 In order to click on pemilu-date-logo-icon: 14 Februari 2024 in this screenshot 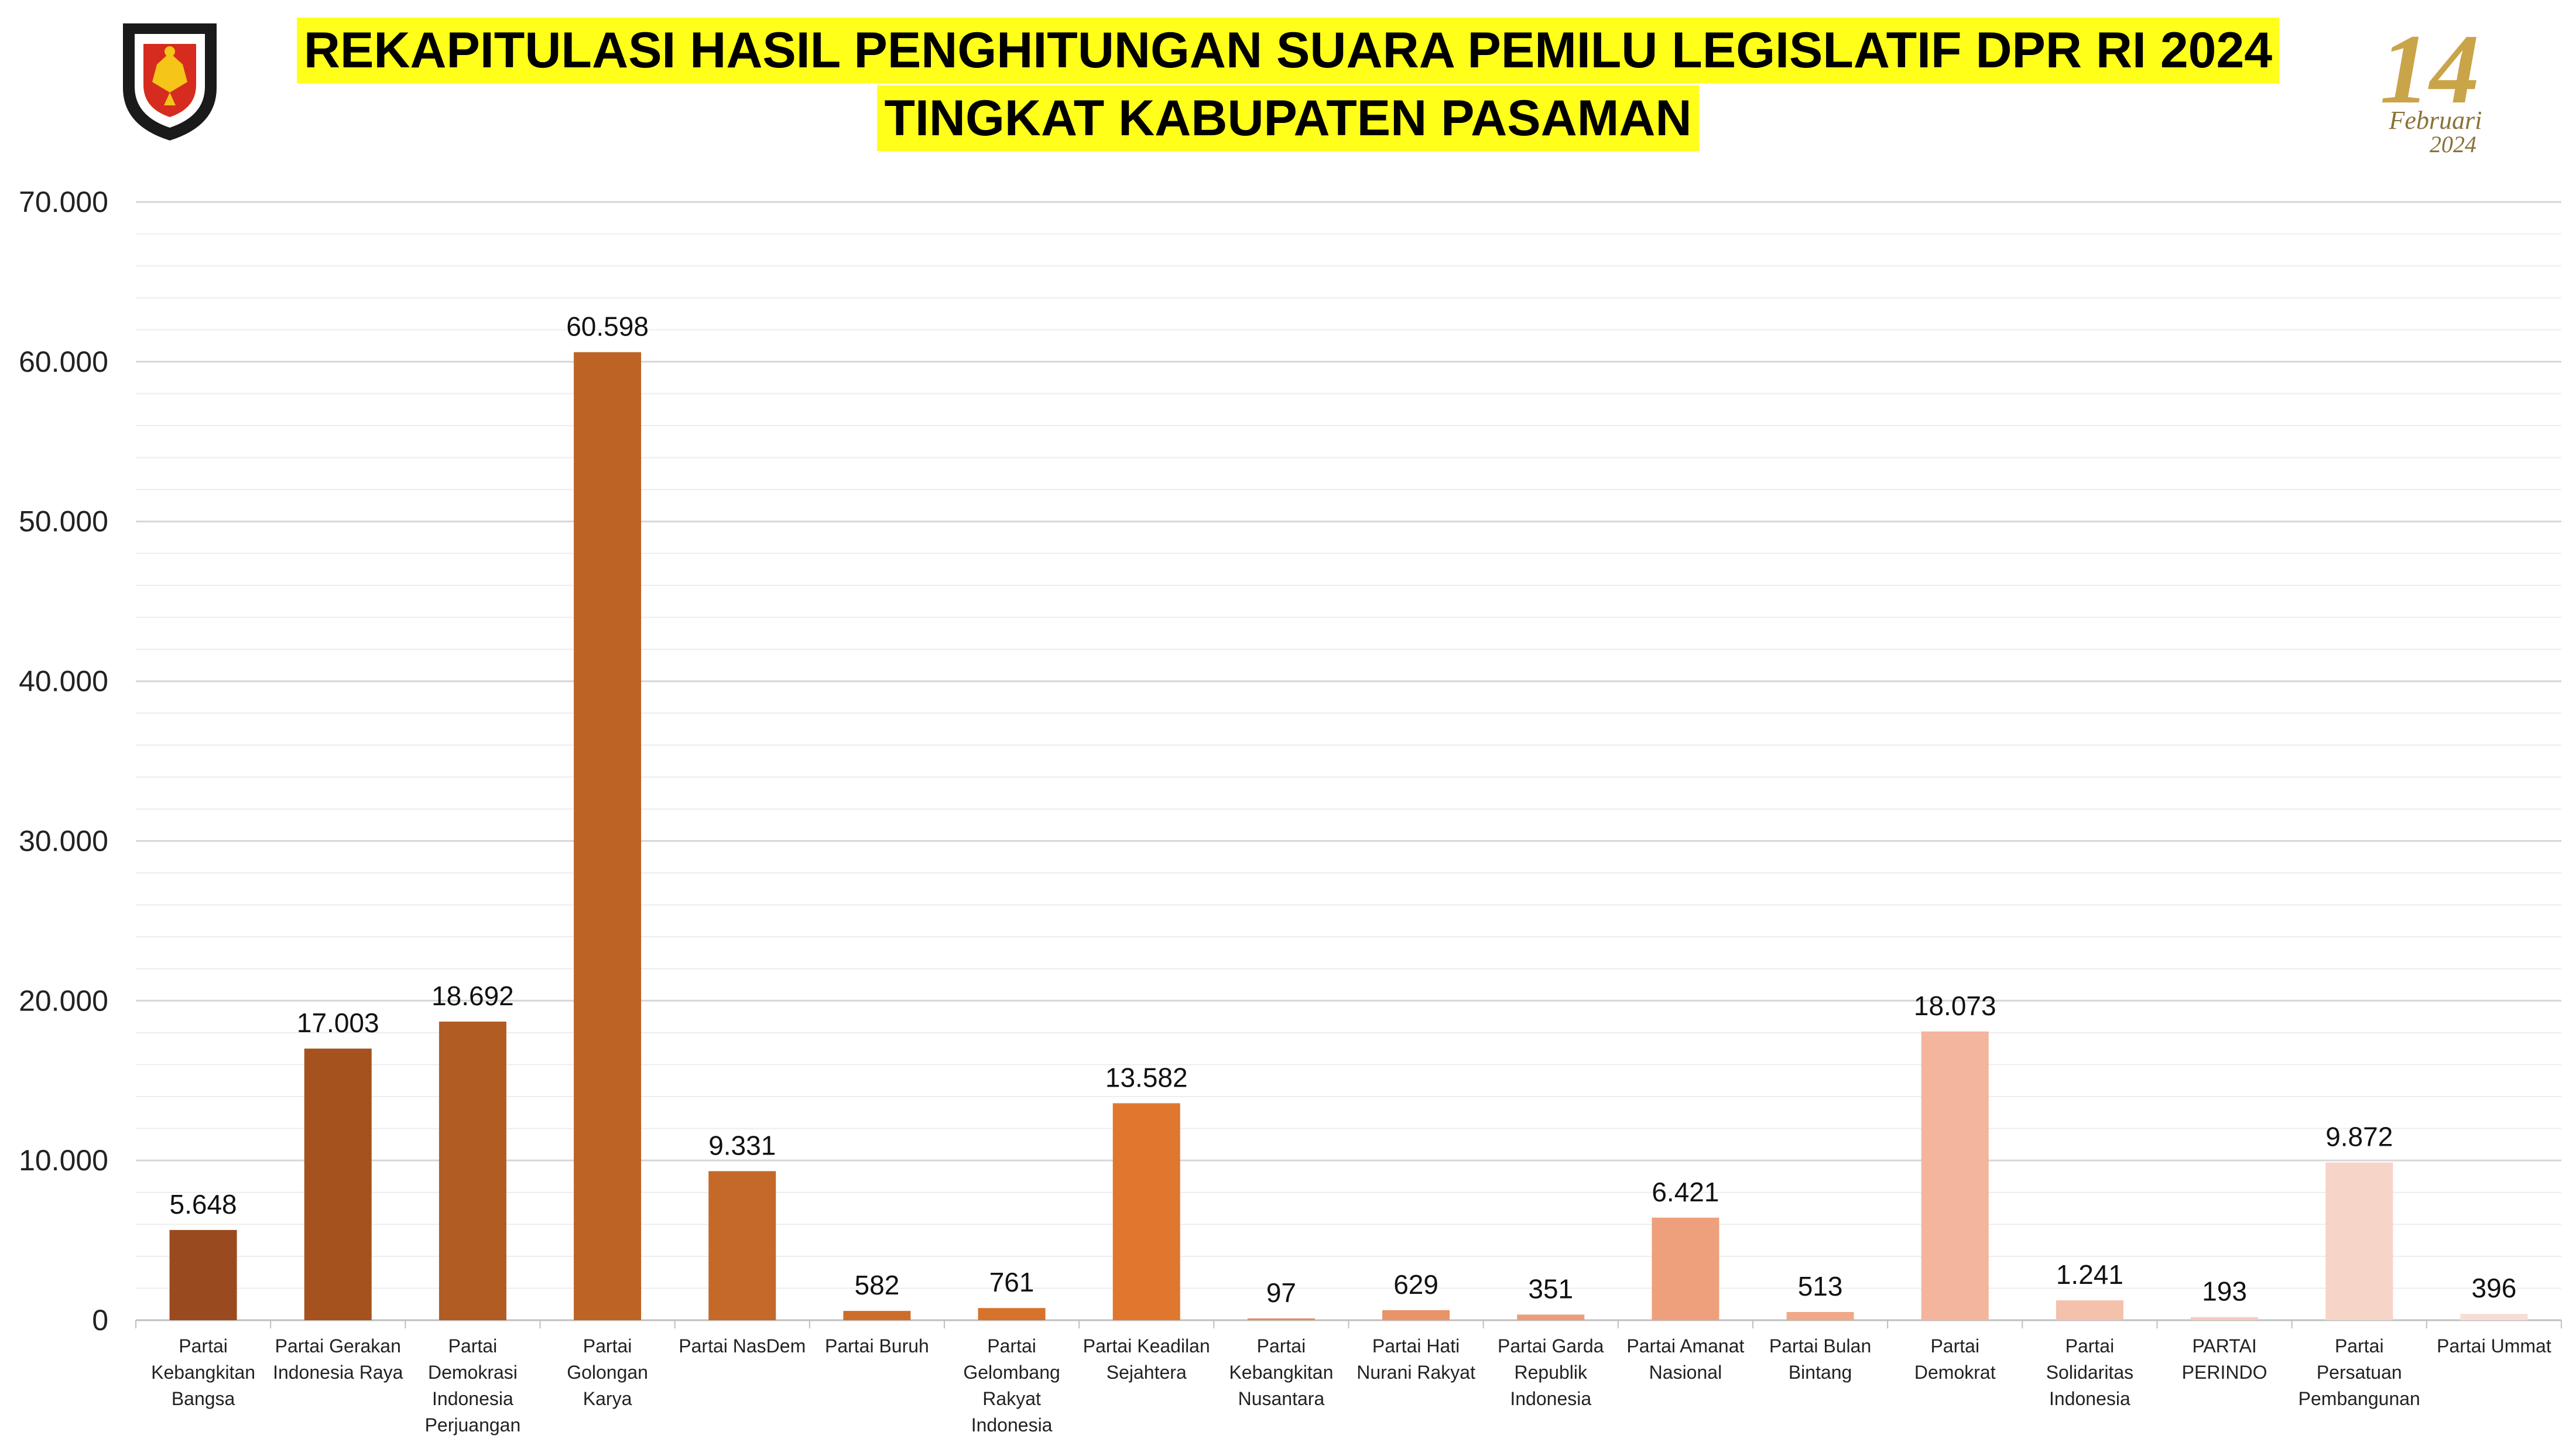, I will do `click(2431, 86)`.